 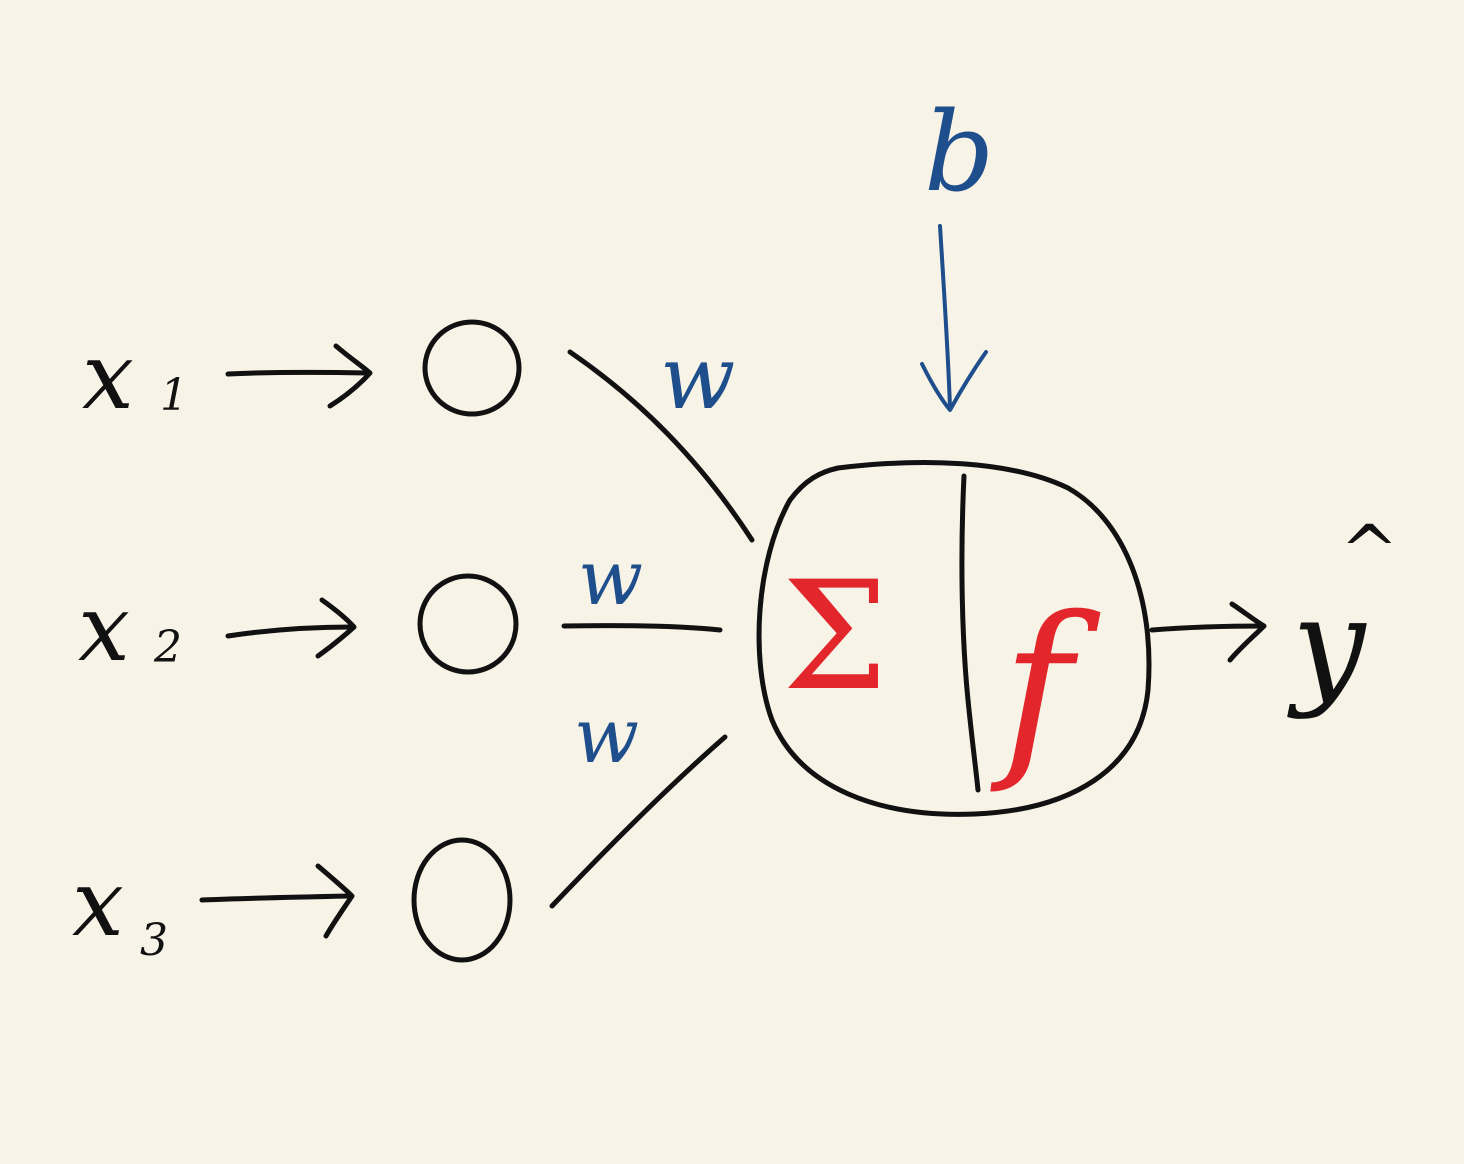 I want to click on weight-label-2: w, so click(x=610, y=577).